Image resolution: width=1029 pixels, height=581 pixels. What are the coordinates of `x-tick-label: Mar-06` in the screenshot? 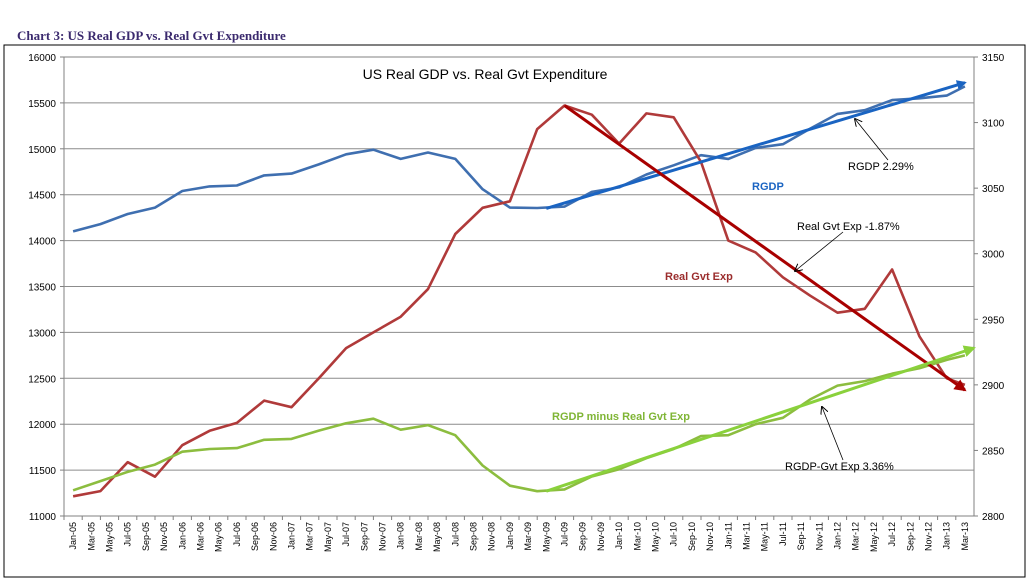 It's located at (201, 536).